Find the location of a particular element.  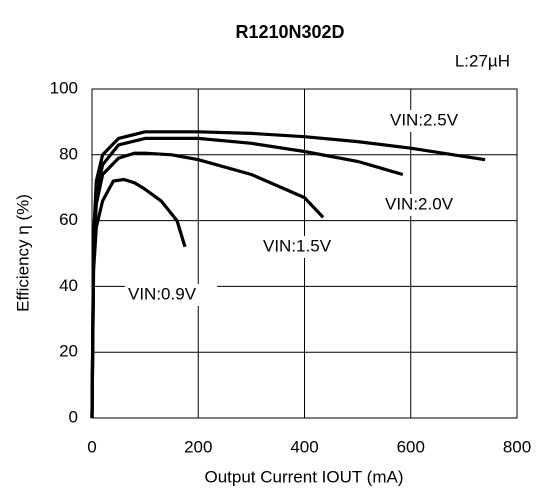

x-tick-label: 400 is located at coordinates (304, 446).